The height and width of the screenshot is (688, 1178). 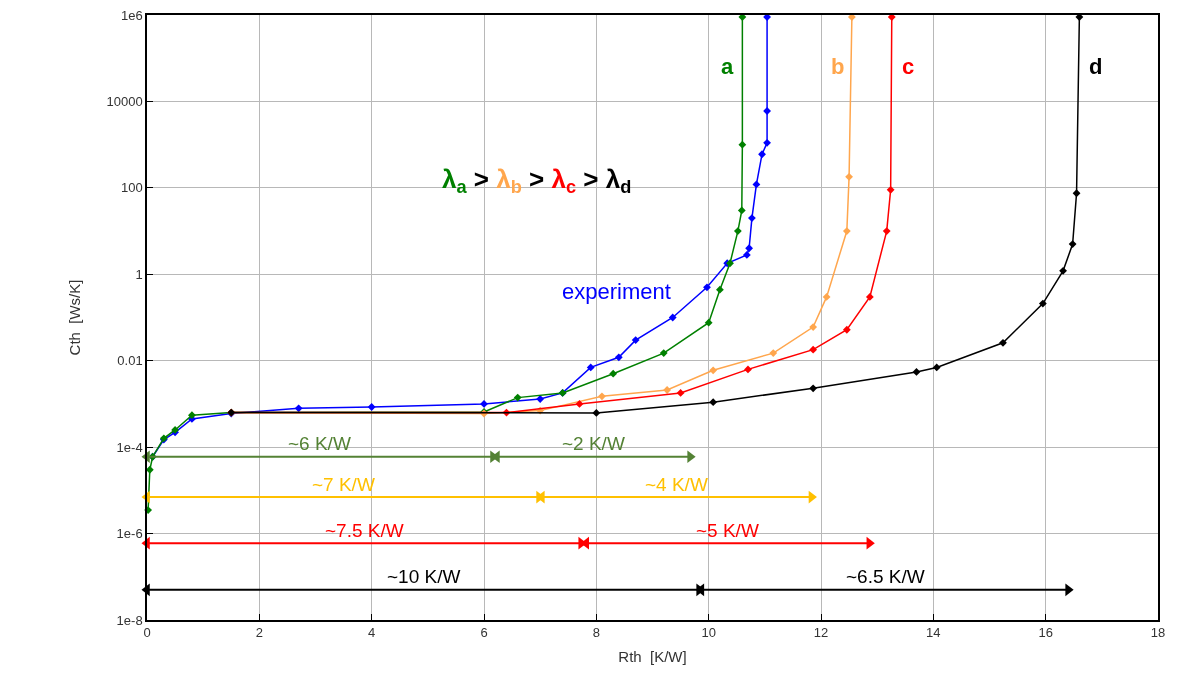 What do you see at coordinates (652, 656) in the screenshot?
I see `x-axis-title: Rth [K/W]` at bounding box center [652, 656].